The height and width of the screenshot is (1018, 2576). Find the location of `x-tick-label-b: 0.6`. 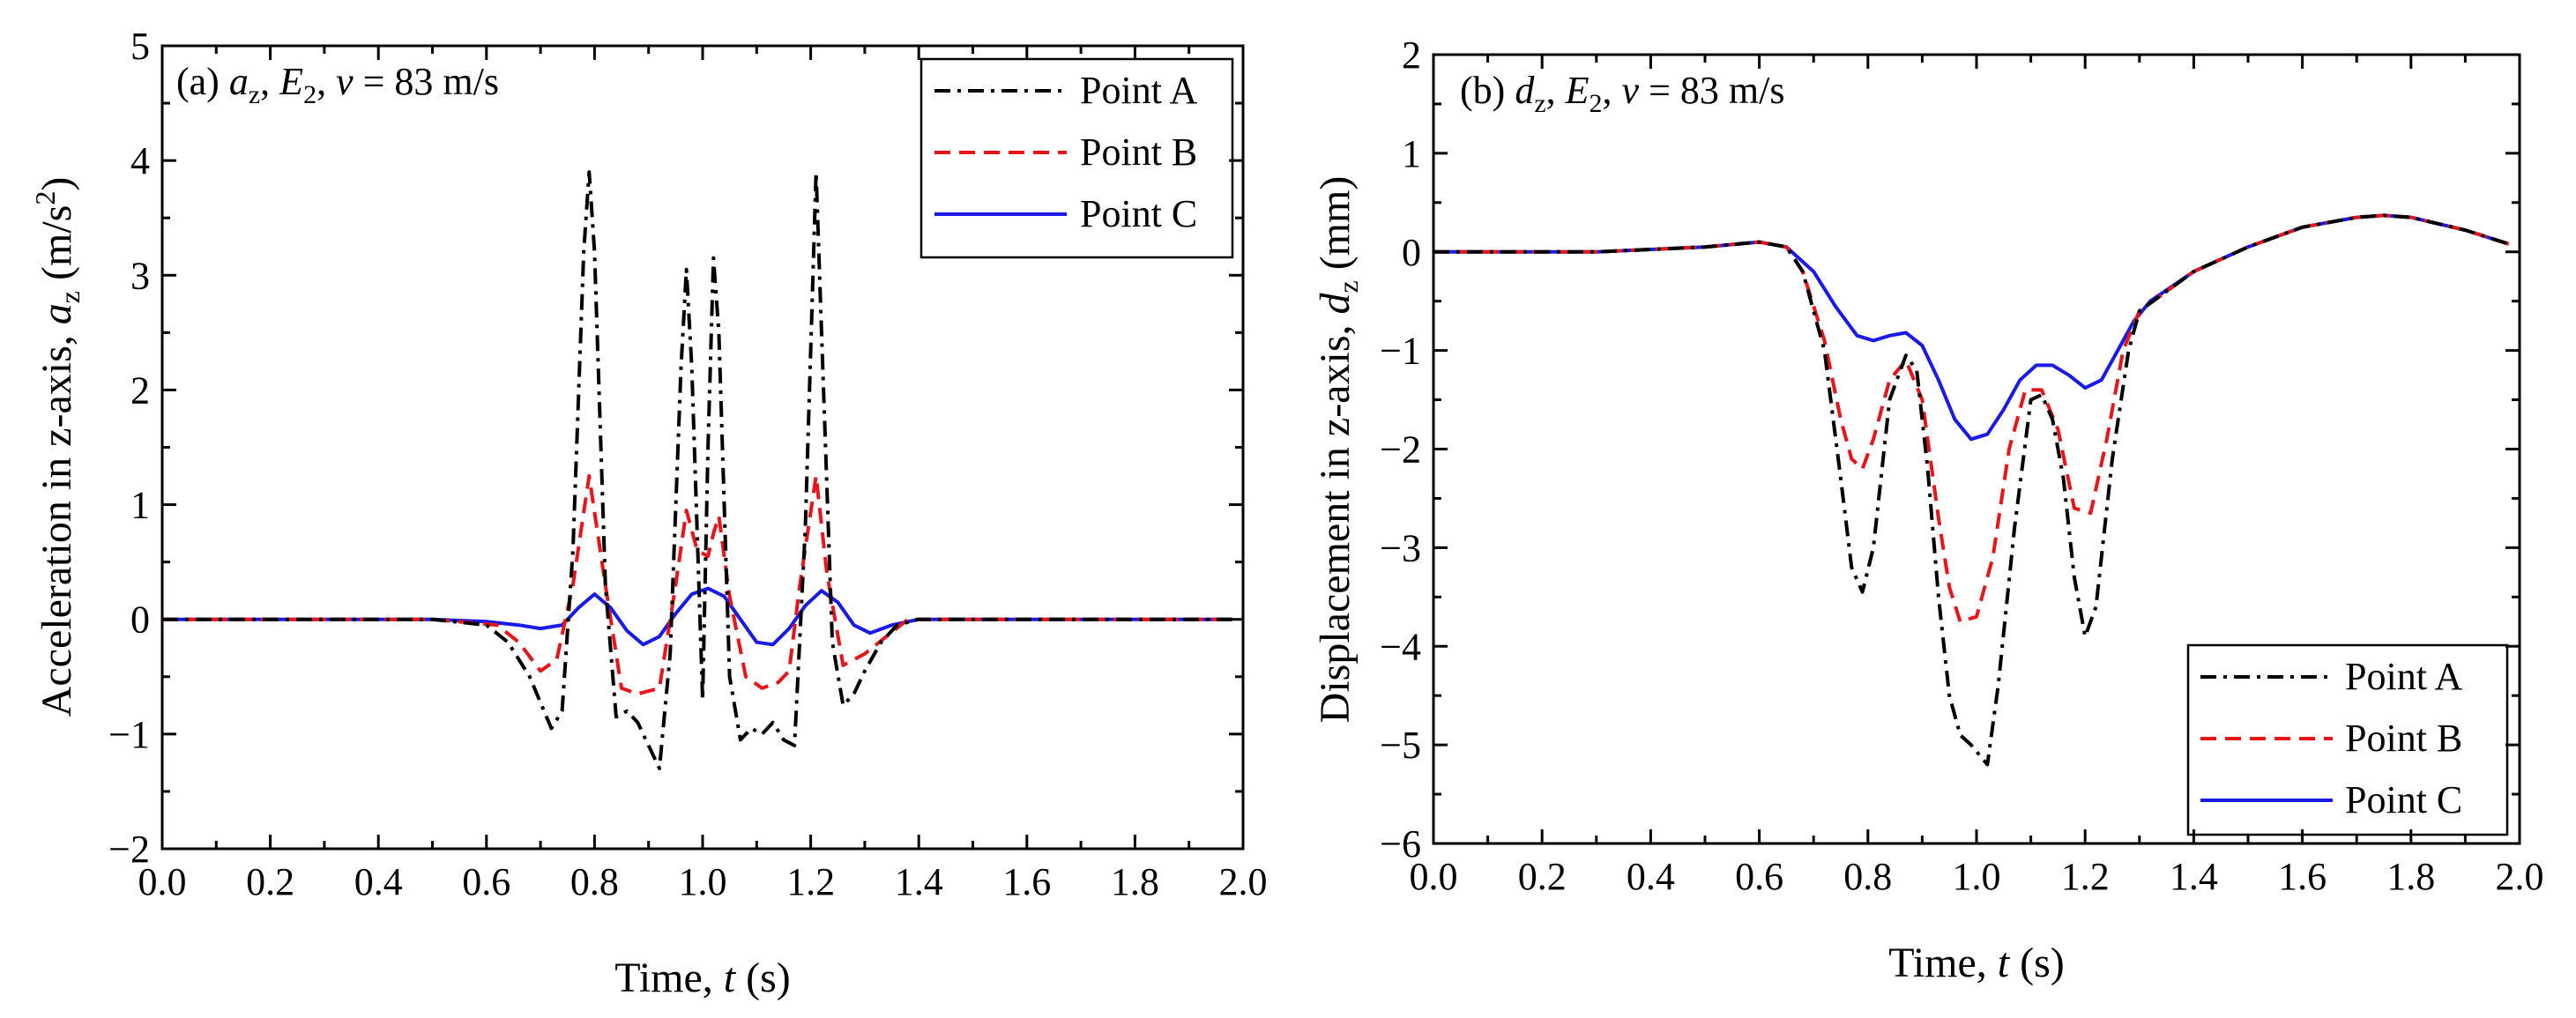

x-tick-label-b: 0.6 is located at coordinates (1759, 876).